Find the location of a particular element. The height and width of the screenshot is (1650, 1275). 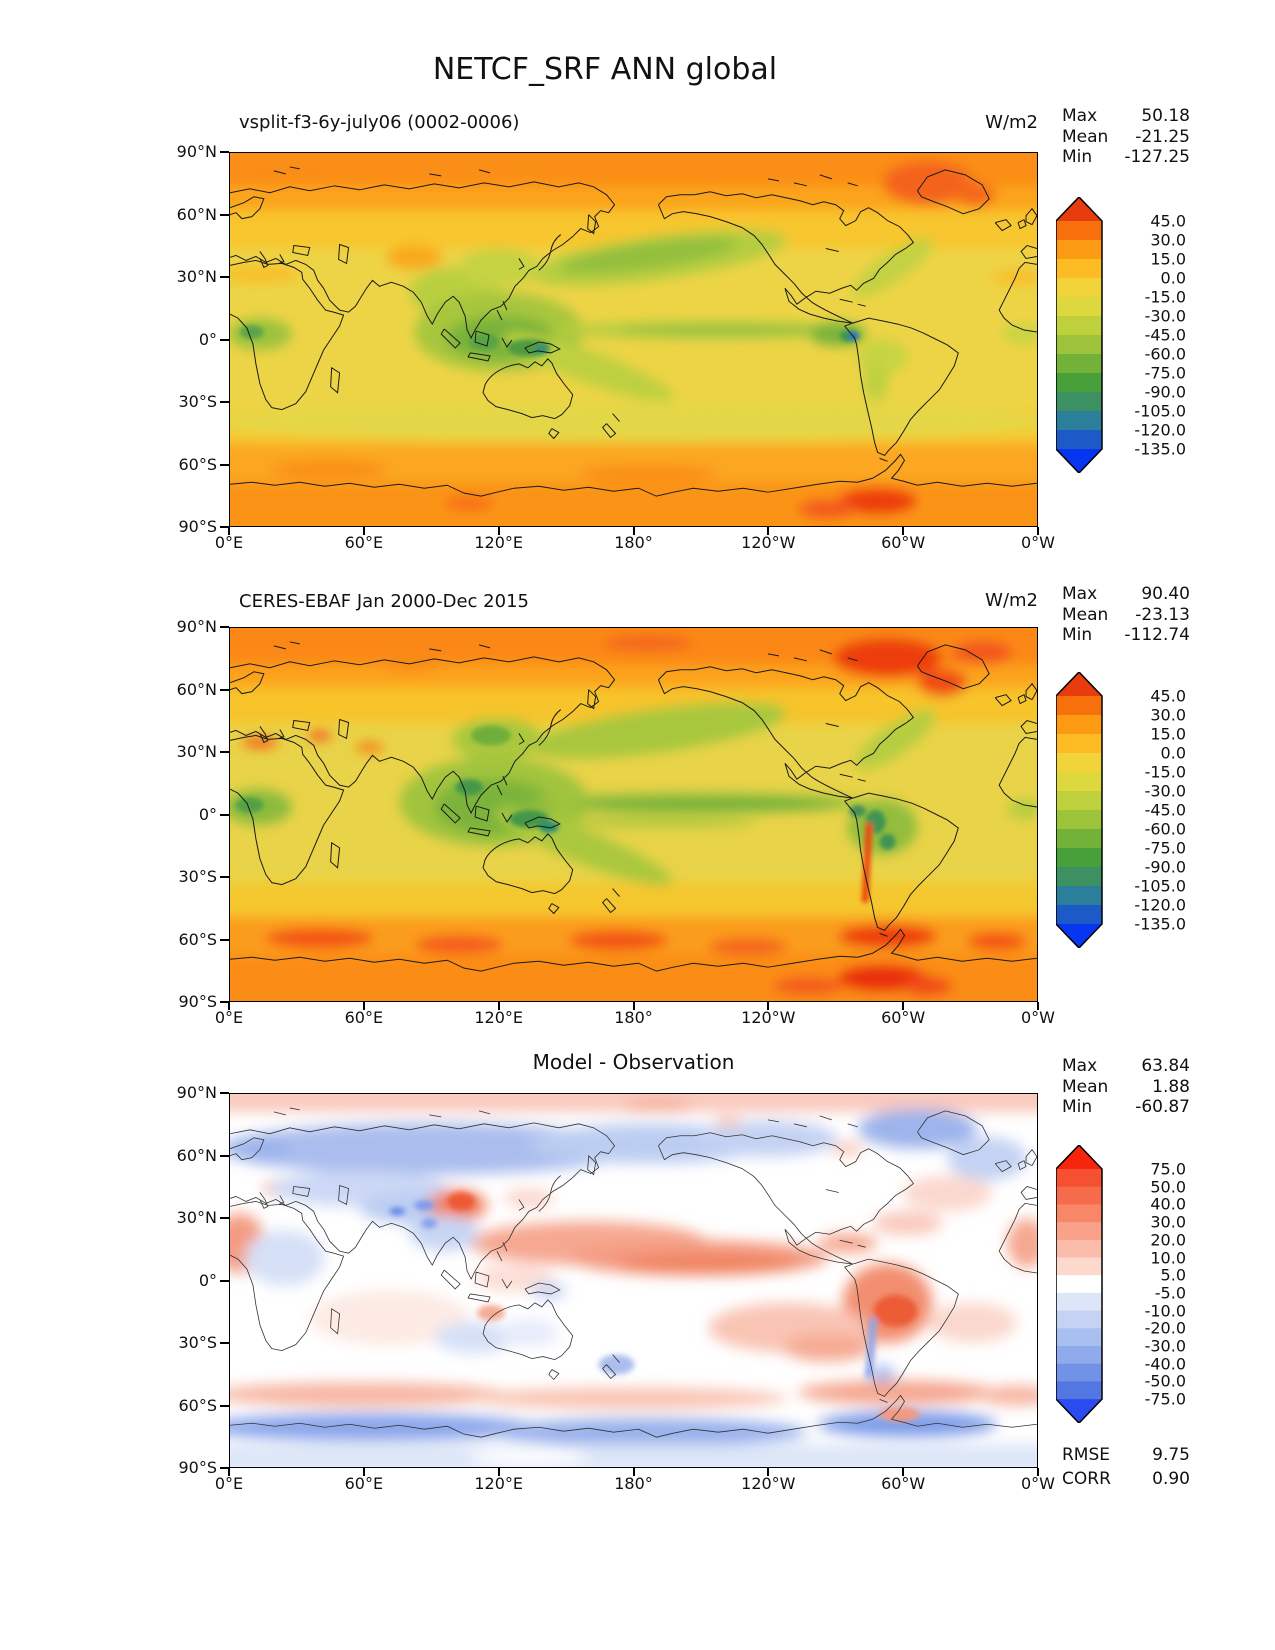

lat-tick-label: 0° is located at coordinates (207, 339).